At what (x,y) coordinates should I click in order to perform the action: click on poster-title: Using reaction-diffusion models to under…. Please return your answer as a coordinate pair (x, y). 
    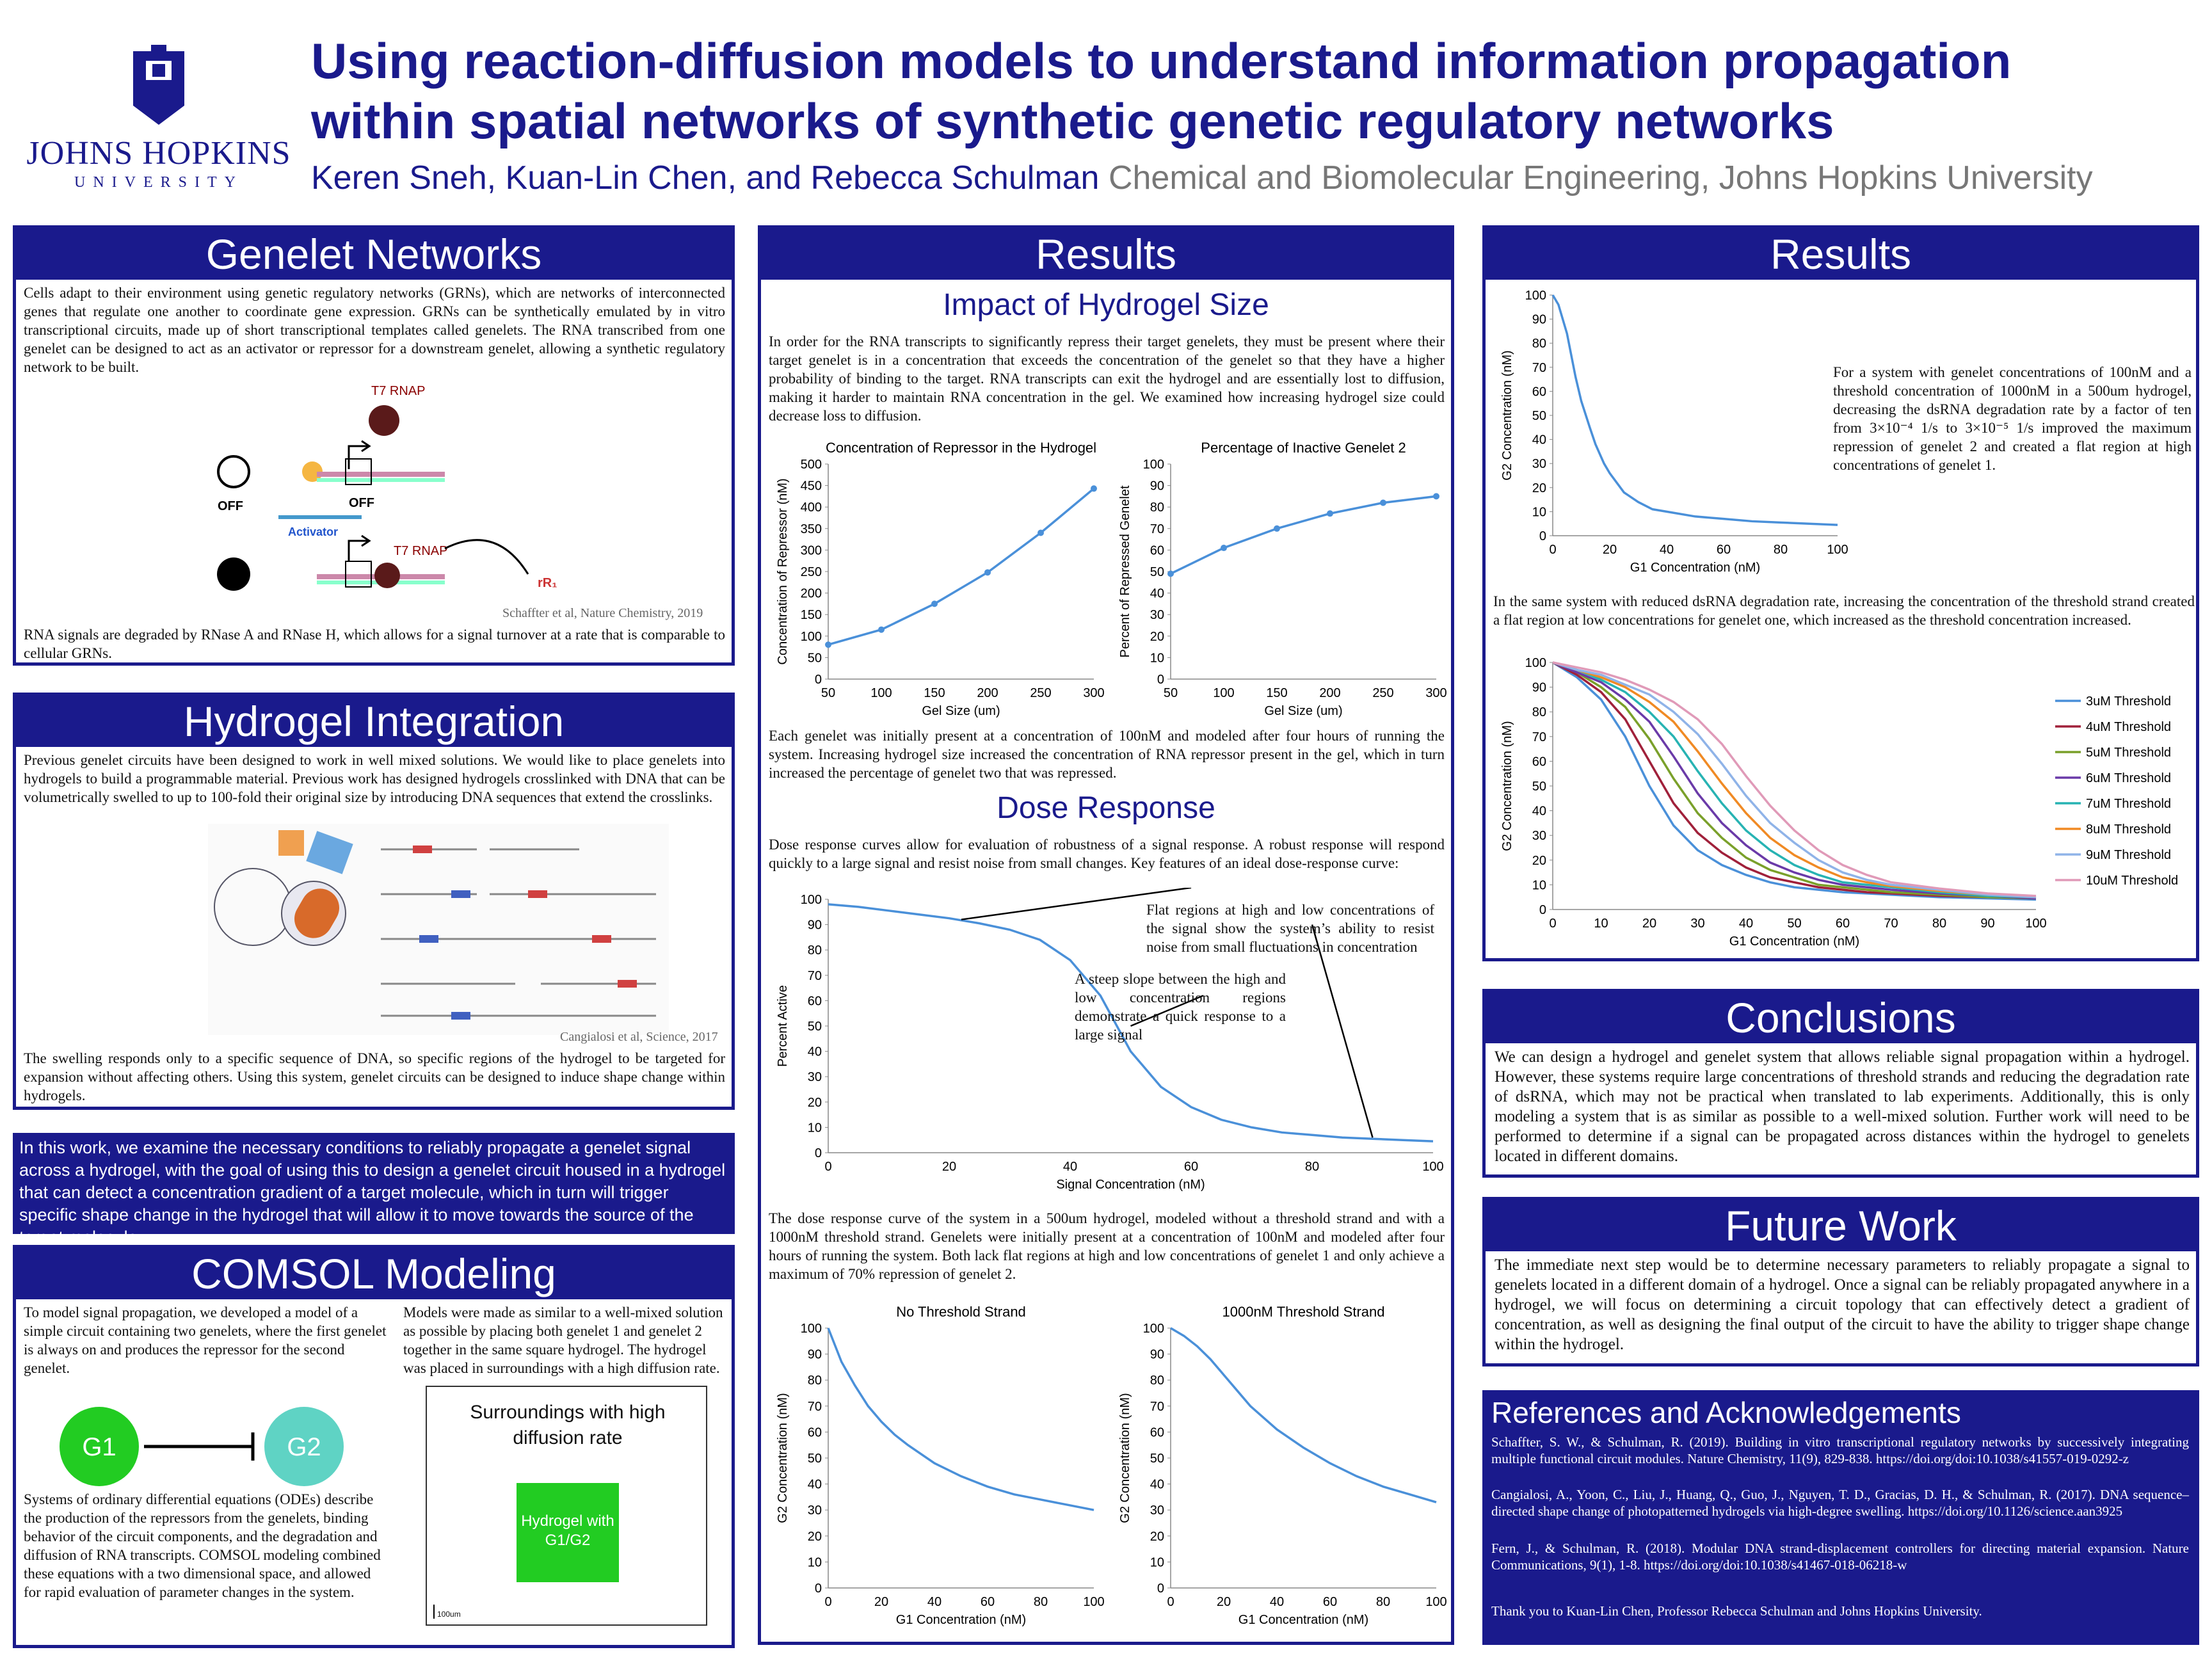
    Looking at the image, I should click on (1255, 91).